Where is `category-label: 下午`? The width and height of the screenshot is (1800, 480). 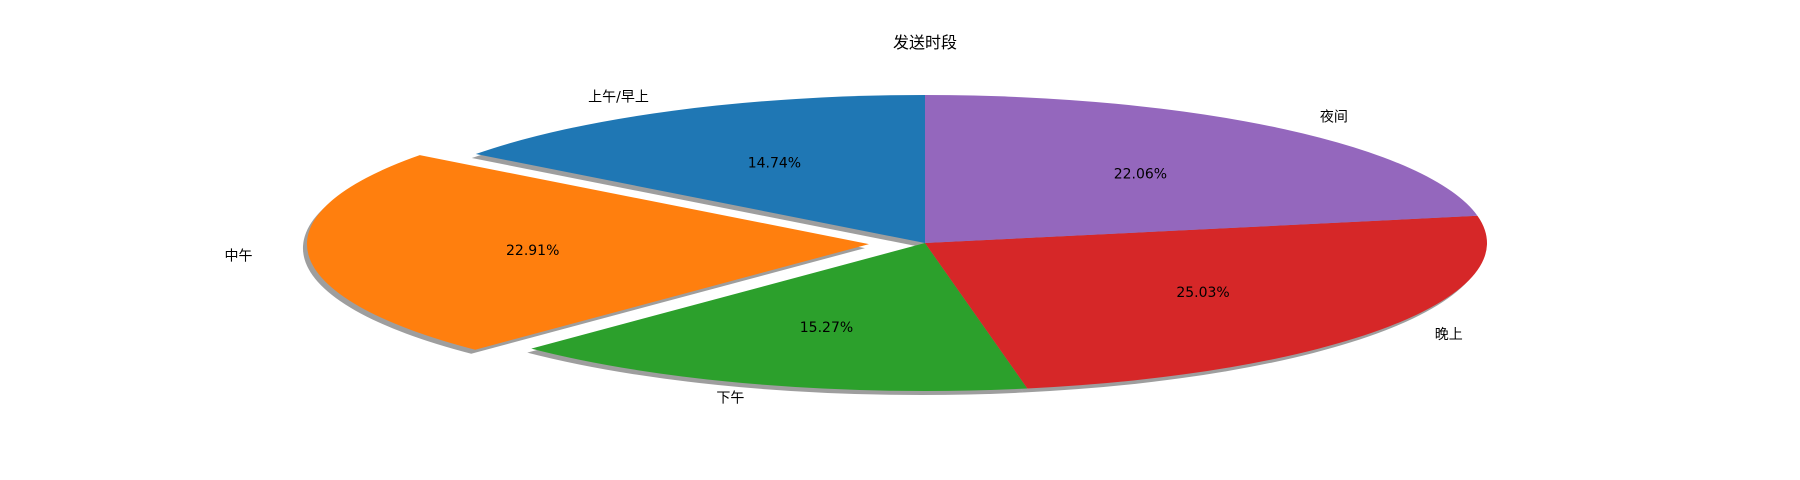
category-label: 下午 is located at coordinates (730, 399).